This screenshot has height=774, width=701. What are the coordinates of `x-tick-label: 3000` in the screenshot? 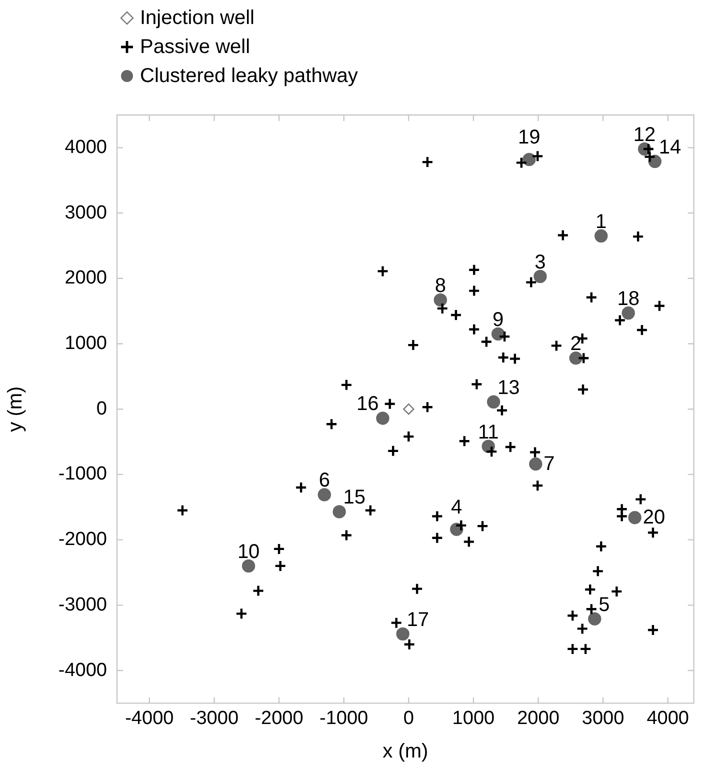 It's located at (603, 718).